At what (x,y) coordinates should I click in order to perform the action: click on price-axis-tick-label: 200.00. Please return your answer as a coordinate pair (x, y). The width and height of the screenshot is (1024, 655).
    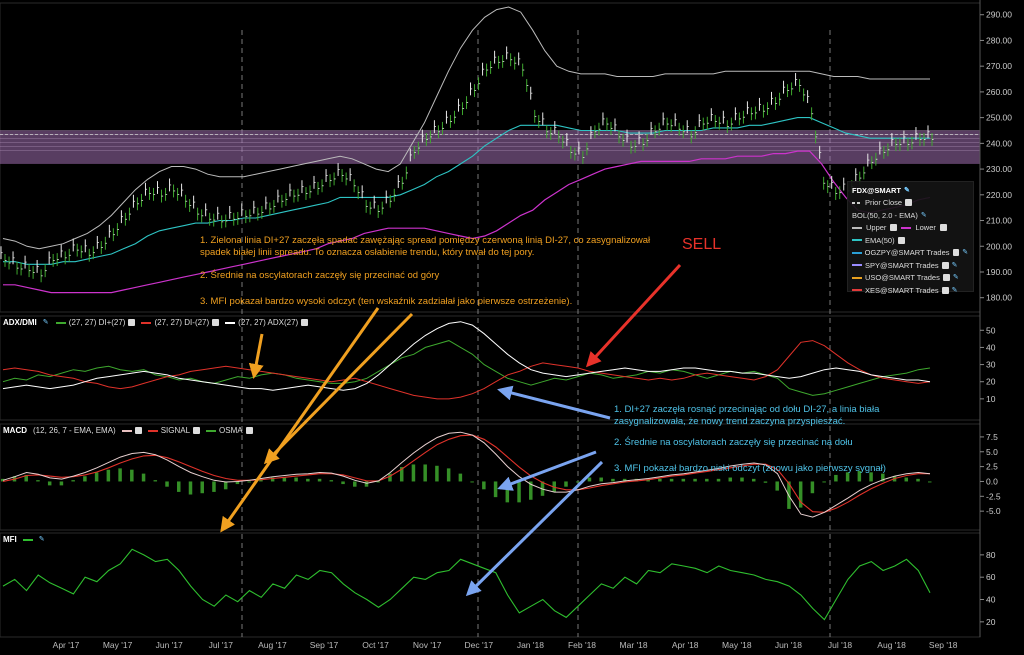
    Looking at the image, I should click on (999, 246).